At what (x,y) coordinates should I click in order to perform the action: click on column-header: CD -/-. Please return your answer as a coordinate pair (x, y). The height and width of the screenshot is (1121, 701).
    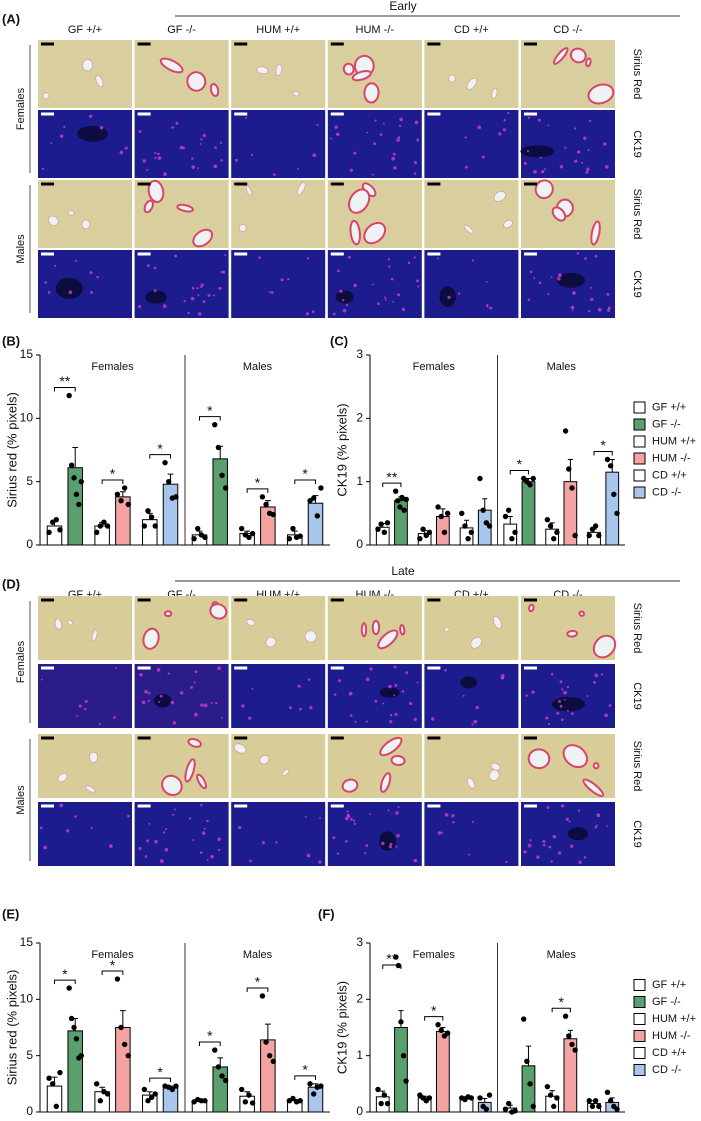
    Looking at the image, I should click on (568, 30).